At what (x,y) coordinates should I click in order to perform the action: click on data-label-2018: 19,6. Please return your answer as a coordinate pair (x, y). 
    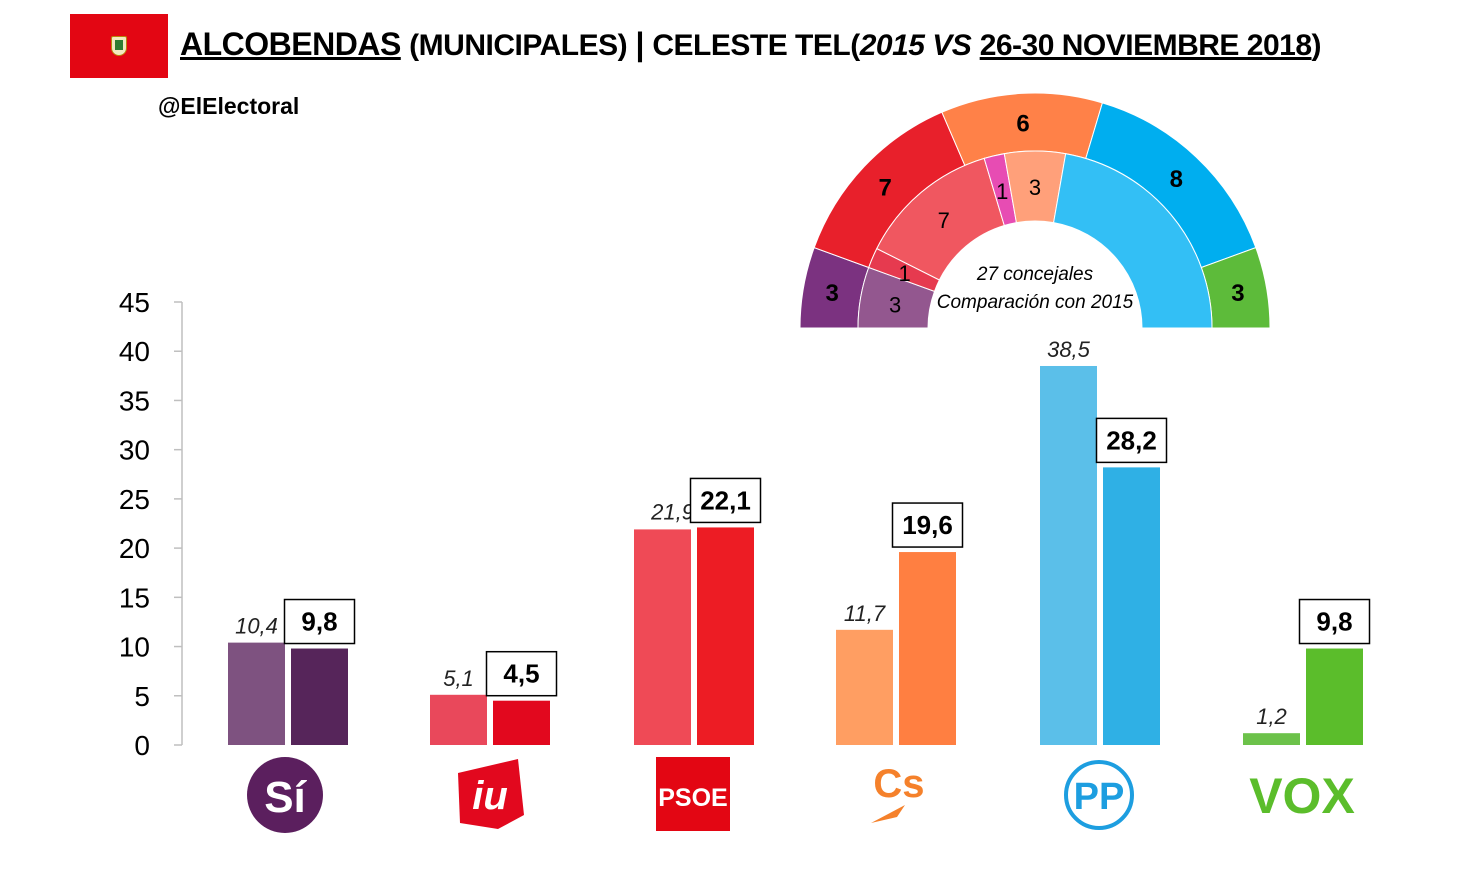
    Looking at the image, I should click on (927, 525).